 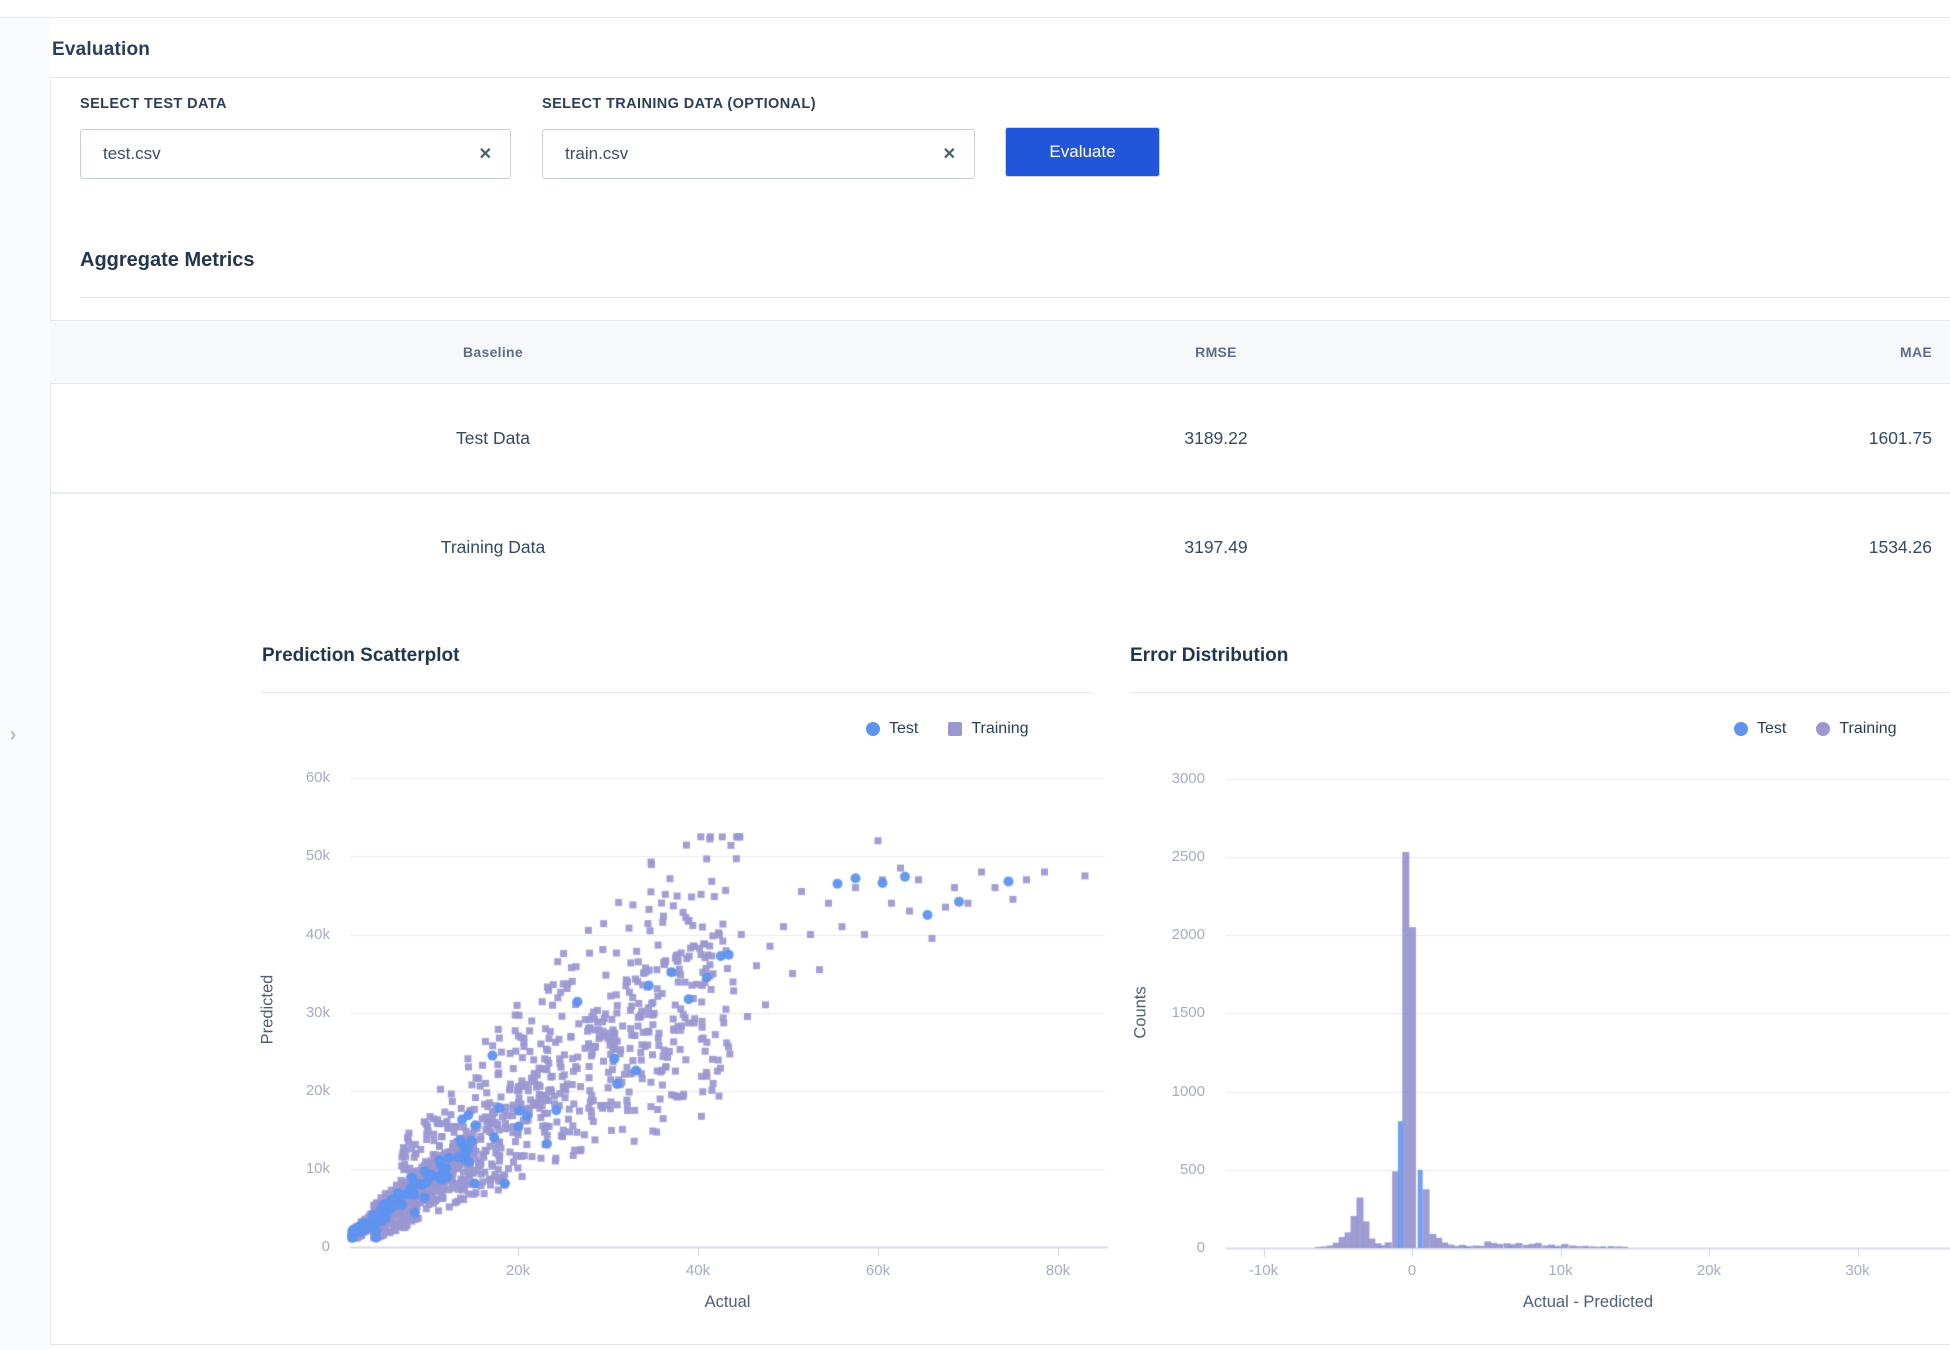 I want to click on x-tick-label: 60k, so click(x=878, y=1270).